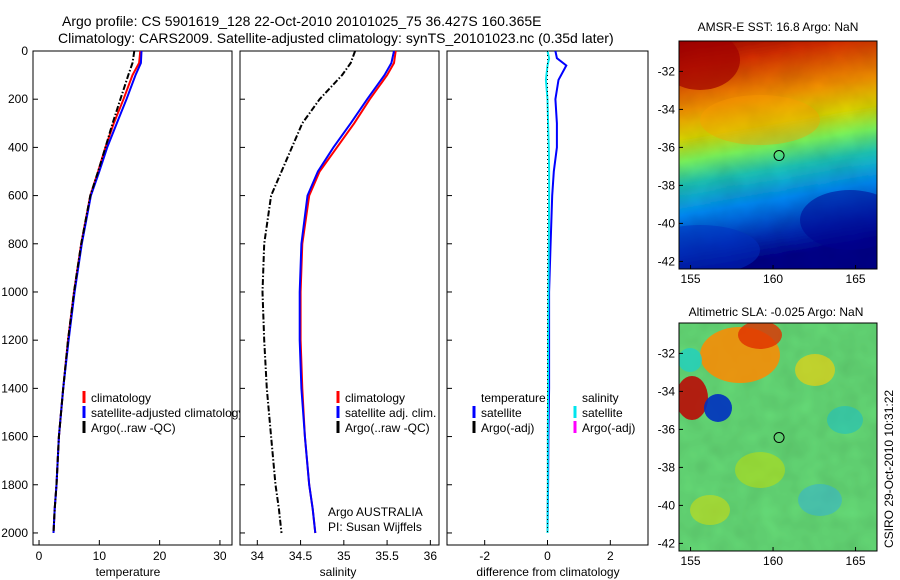  I want to click on map-sla-title: Altimetric SLA: -0.025 Argo: NaN, so click(776, 312).